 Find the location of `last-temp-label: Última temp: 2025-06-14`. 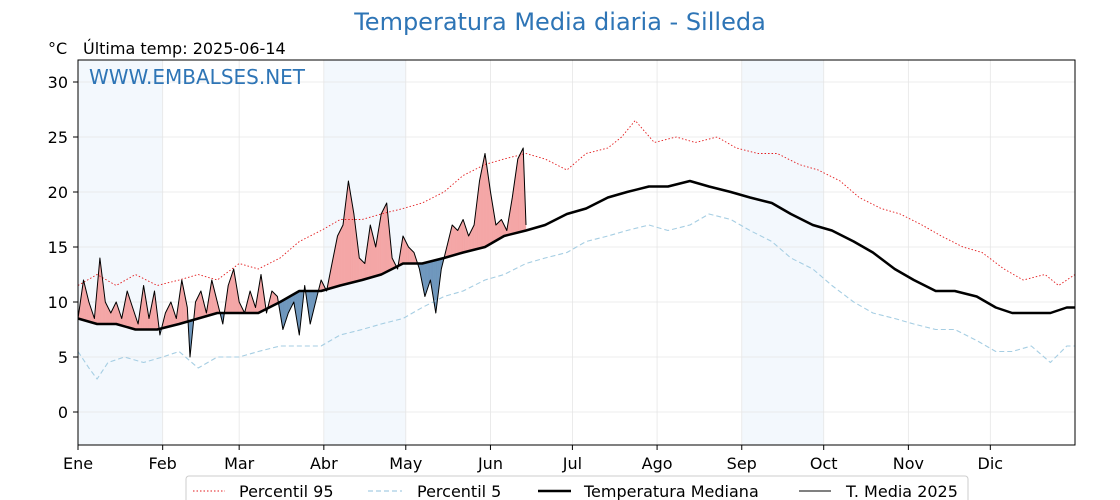

last-temp-label: Última temp: 2025-06-14 is located at coordinates (184, 48).